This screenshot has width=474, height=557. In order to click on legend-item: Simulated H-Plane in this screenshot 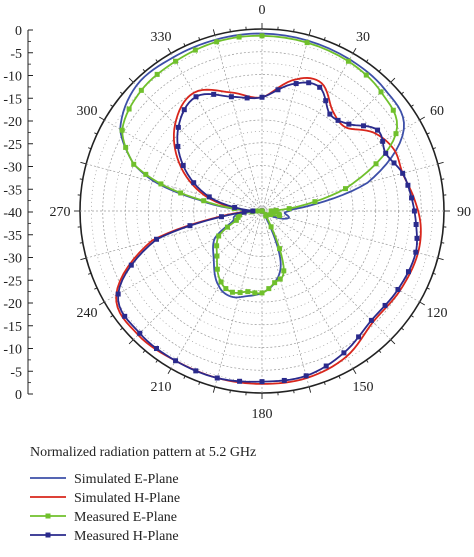, I will do `click(105, 498)`.